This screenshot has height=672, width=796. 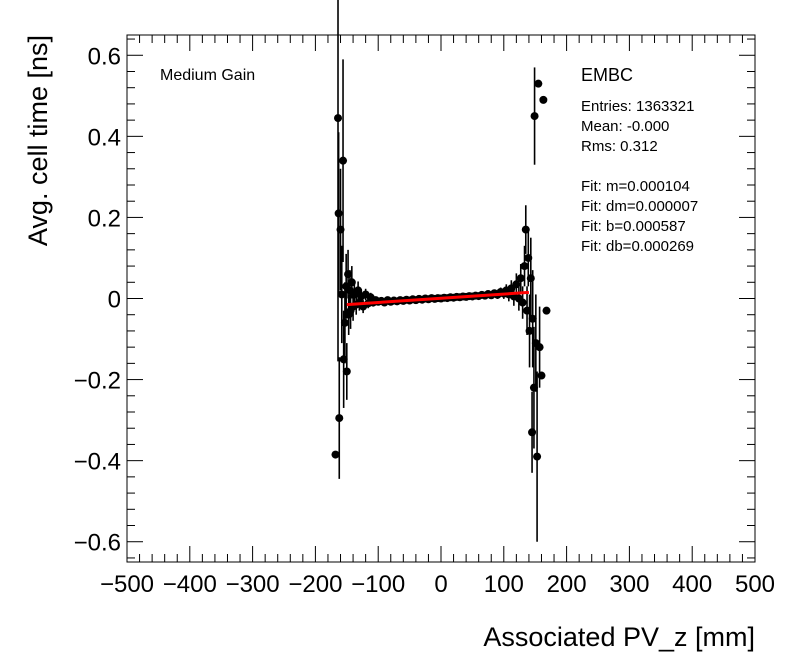 What do you see at coordinates (114, 300) in the screenshot?
I see `y-tick-label: 0` at bounding box center [114, 300].